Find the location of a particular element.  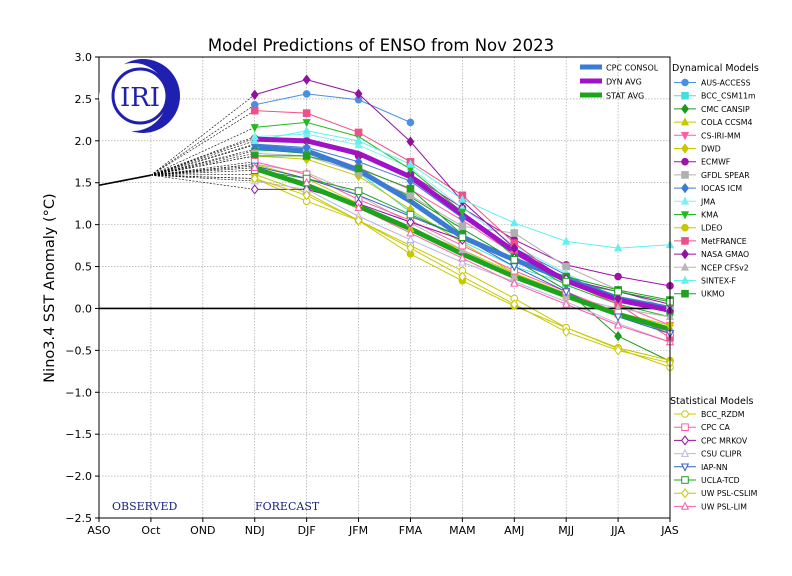

iri-logo: IRI is located at coordinates (139, 96).